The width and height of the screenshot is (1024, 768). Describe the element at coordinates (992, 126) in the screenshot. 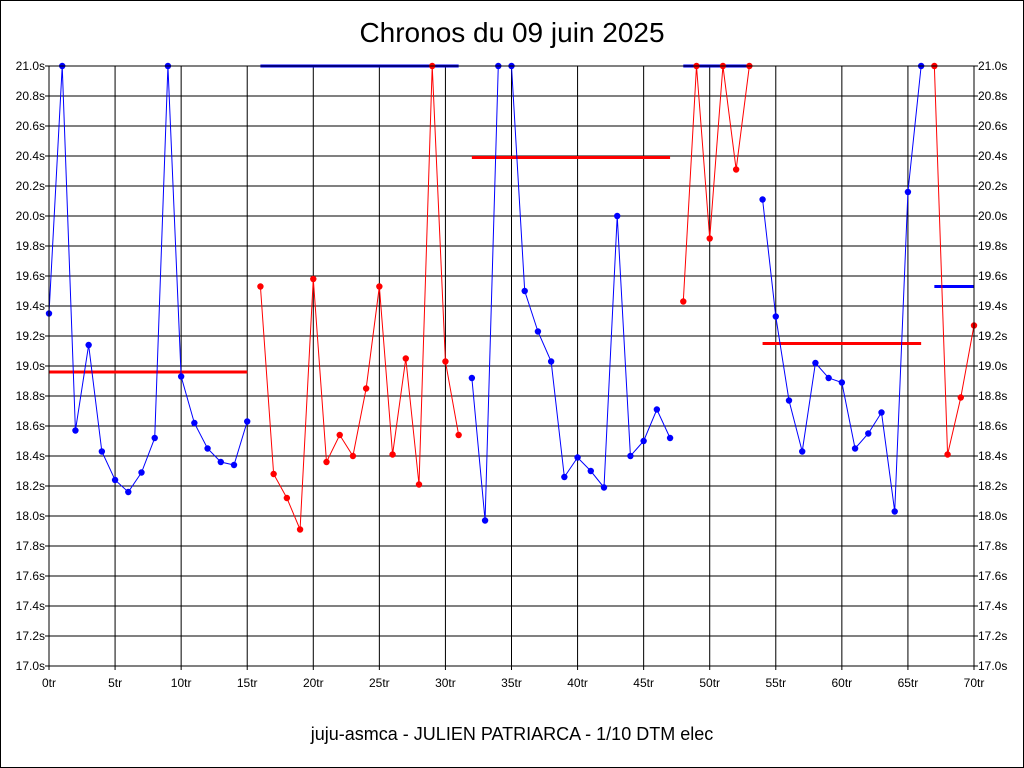

I see `y-tick-label-right: 20.6s` at that location.